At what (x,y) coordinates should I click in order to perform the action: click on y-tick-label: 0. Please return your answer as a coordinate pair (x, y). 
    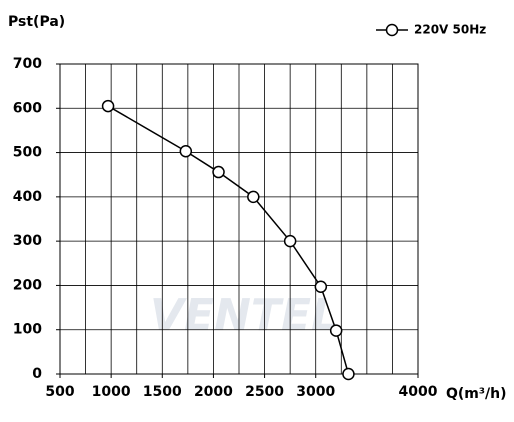
    Looking at the image, I should click on (37, 374).